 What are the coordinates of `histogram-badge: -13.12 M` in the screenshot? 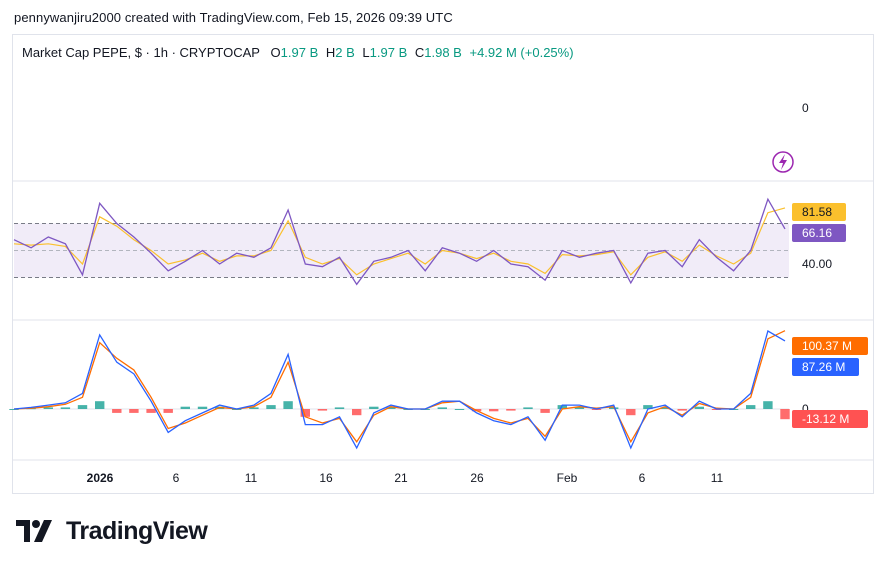 It's located at (830, 419).